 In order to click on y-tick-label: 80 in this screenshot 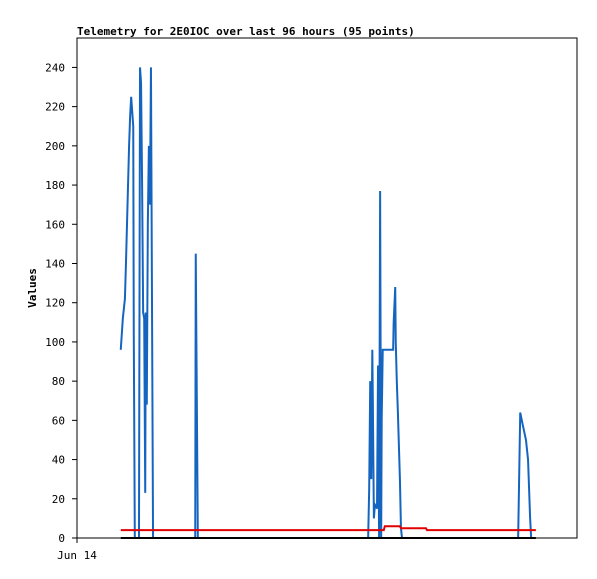, I will do `click(58, 381)`.